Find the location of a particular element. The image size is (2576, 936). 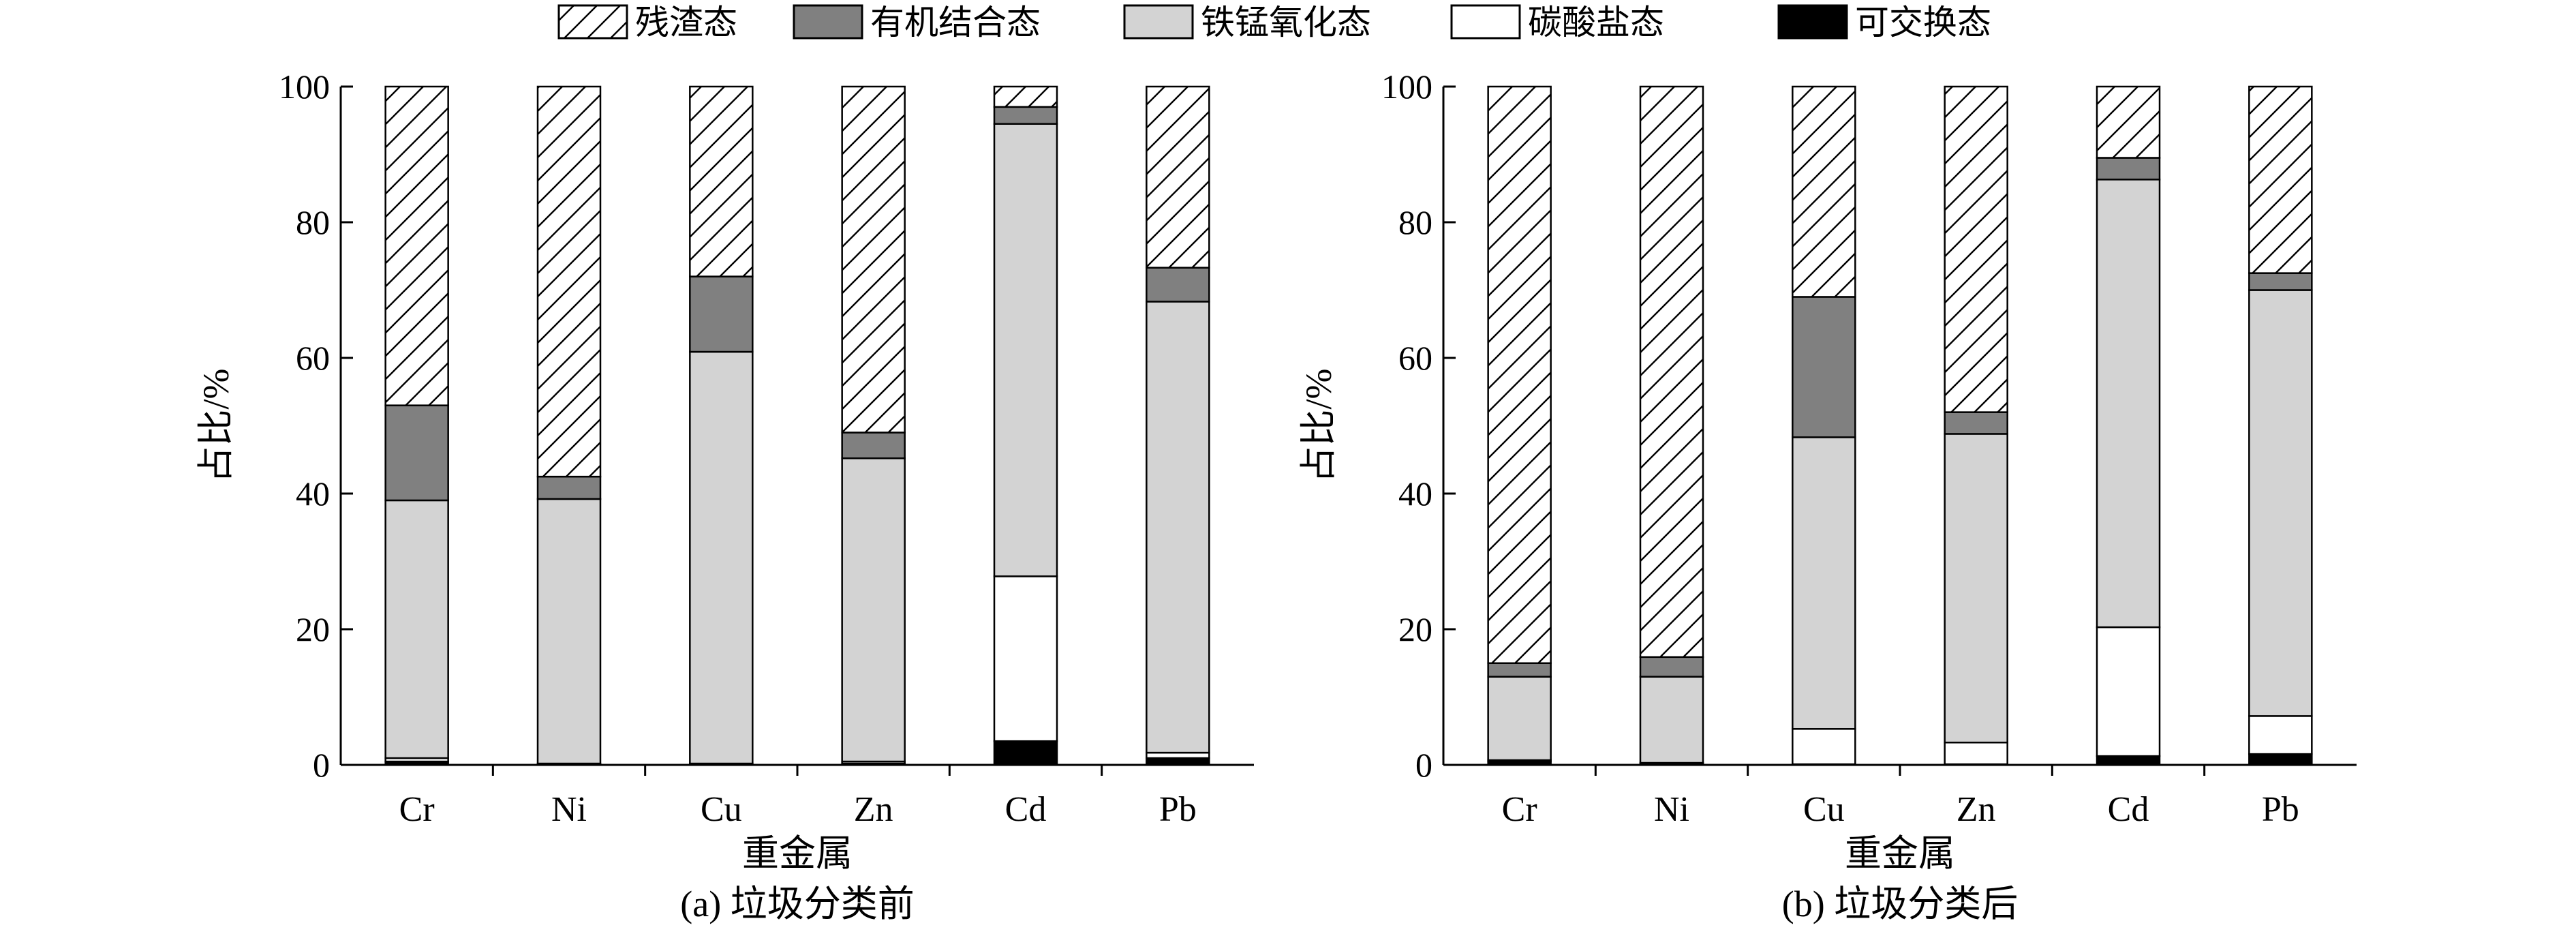

legend-label-exchangeable: 可交换态 is located at coordinates (1923, 22).